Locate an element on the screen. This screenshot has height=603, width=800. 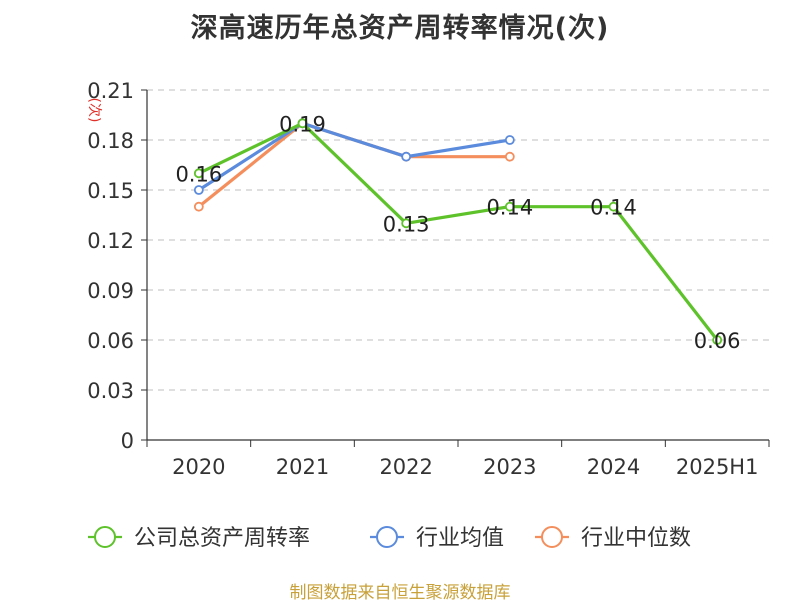
data-label-1: 0.19 is located at coordinates (302, 124).